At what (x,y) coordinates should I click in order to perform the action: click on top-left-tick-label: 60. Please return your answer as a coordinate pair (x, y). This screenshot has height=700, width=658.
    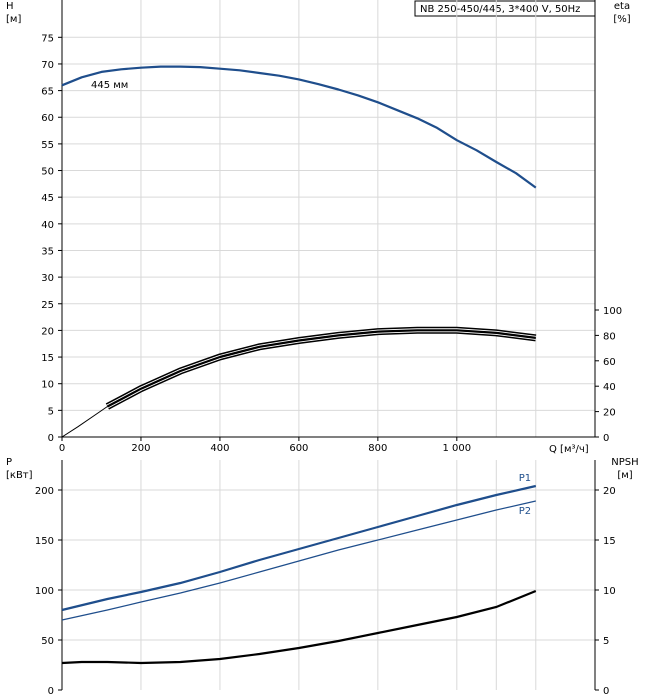
    Looking at the image, I should click on (47, 118).